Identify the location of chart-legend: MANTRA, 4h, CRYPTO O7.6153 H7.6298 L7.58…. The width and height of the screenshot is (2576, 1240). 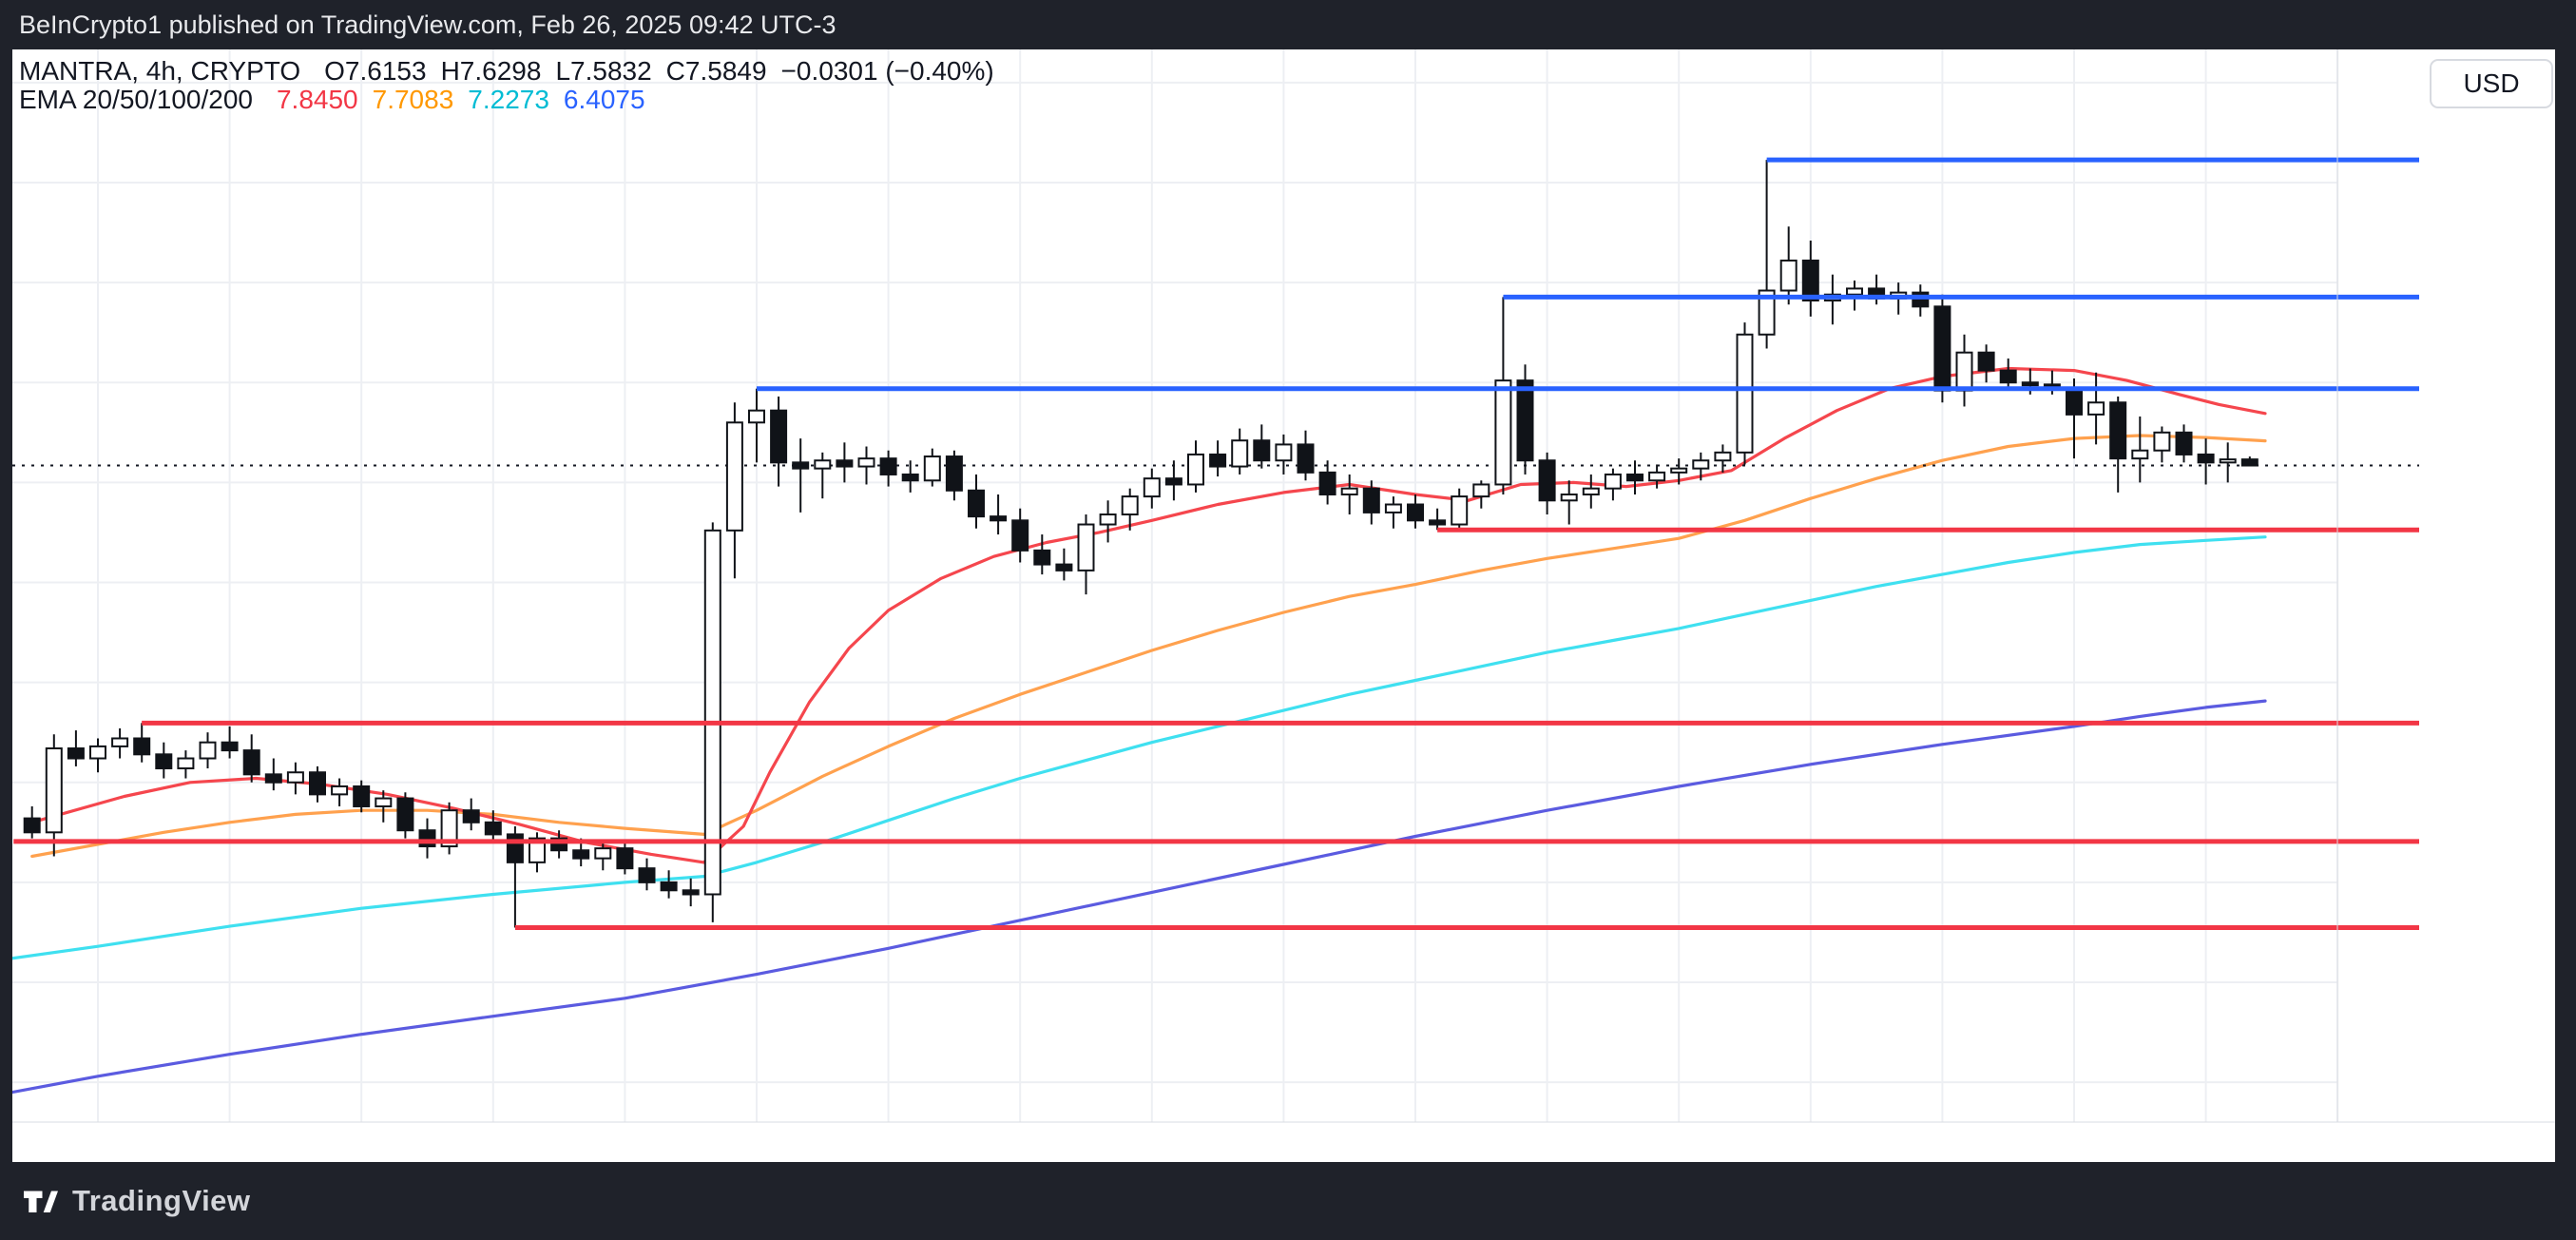
(506, 85).